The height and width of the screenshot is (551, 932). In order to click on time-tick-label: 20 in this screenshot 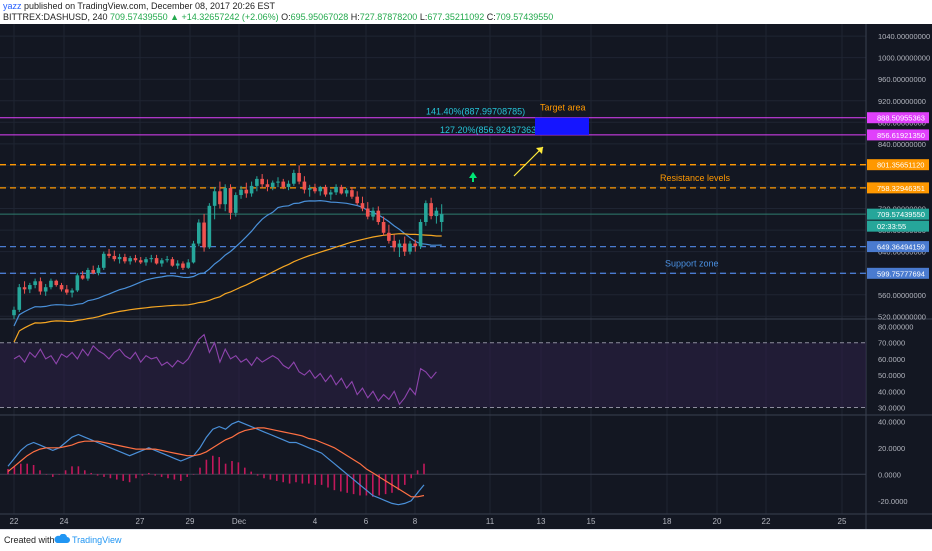, I will do `click(717, 521)`.